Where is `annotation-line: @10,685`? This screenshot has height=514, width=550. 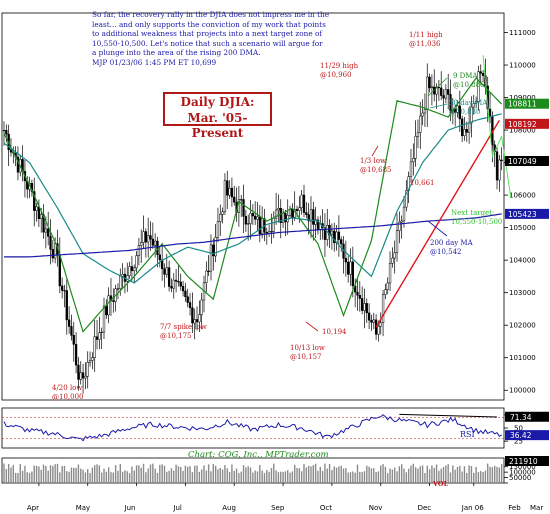
annotation-line: @10,685 is located at coordinates (376, 169).